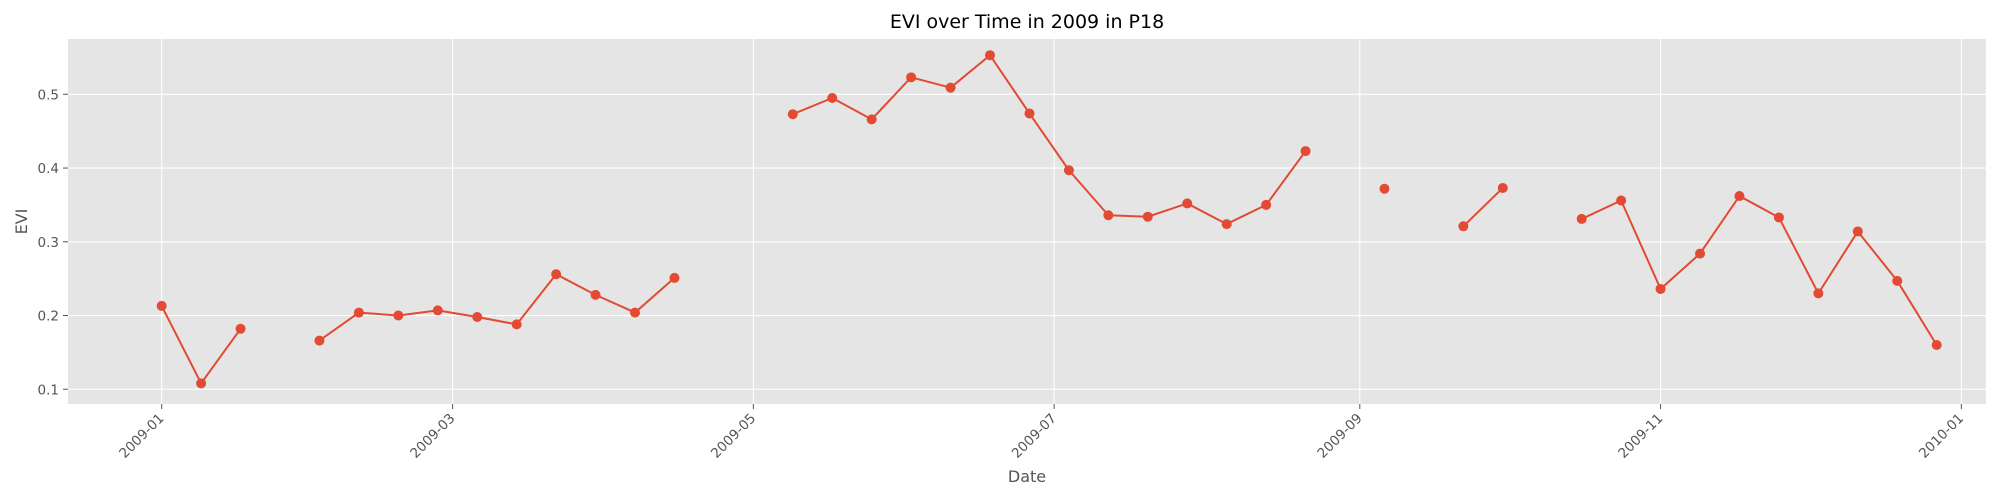 The image size is (2000, 500). I want to click on x-tick-label: 2009-05, so click(733, 436).